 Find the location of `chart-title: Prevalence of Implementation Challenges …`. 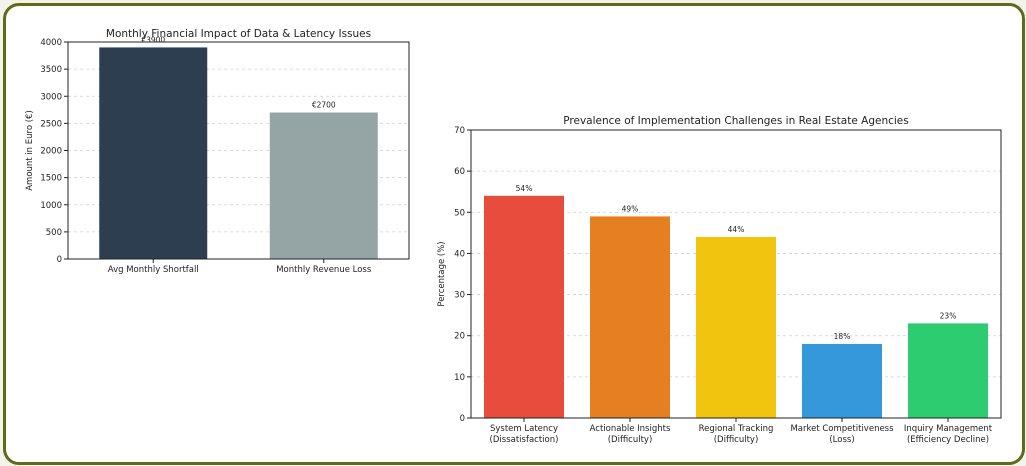

chart-title: Prevalence of Implementation Challenges … is located at coordinates (735, 121).